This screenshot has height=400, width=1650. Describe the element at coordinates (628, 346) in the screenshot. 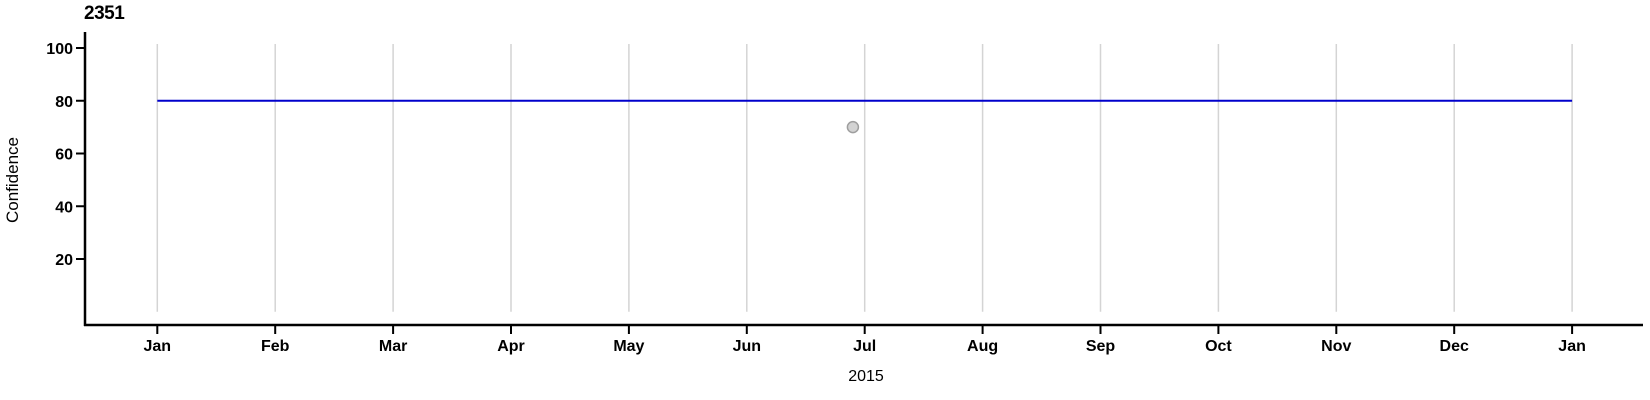

I see `x-tick-label: May` at that location.